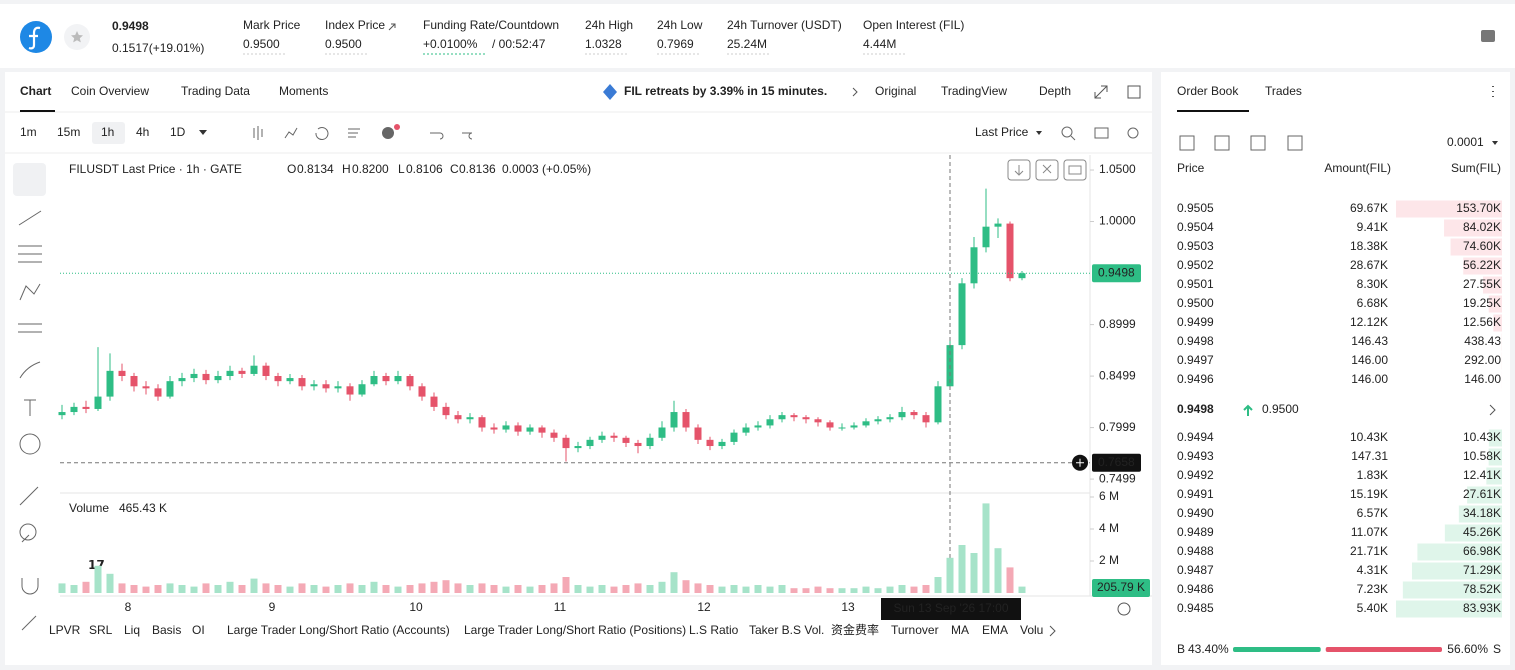 This screenshot has height=670, width=1515. What do you see at coordinates (603, 44) in the screenshot?
I see `stat-value: 1.0328` at bounding box center [603, 44].